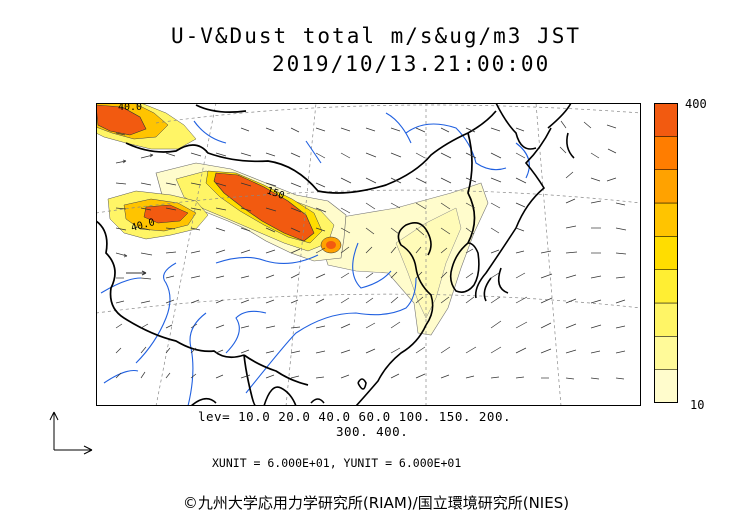 The height and width of the screenshot is (532, 752). Describe the element at coordinates (372, 431) in the screenshot. I see `contour-levels-line-2: 300. 400.` at that location.